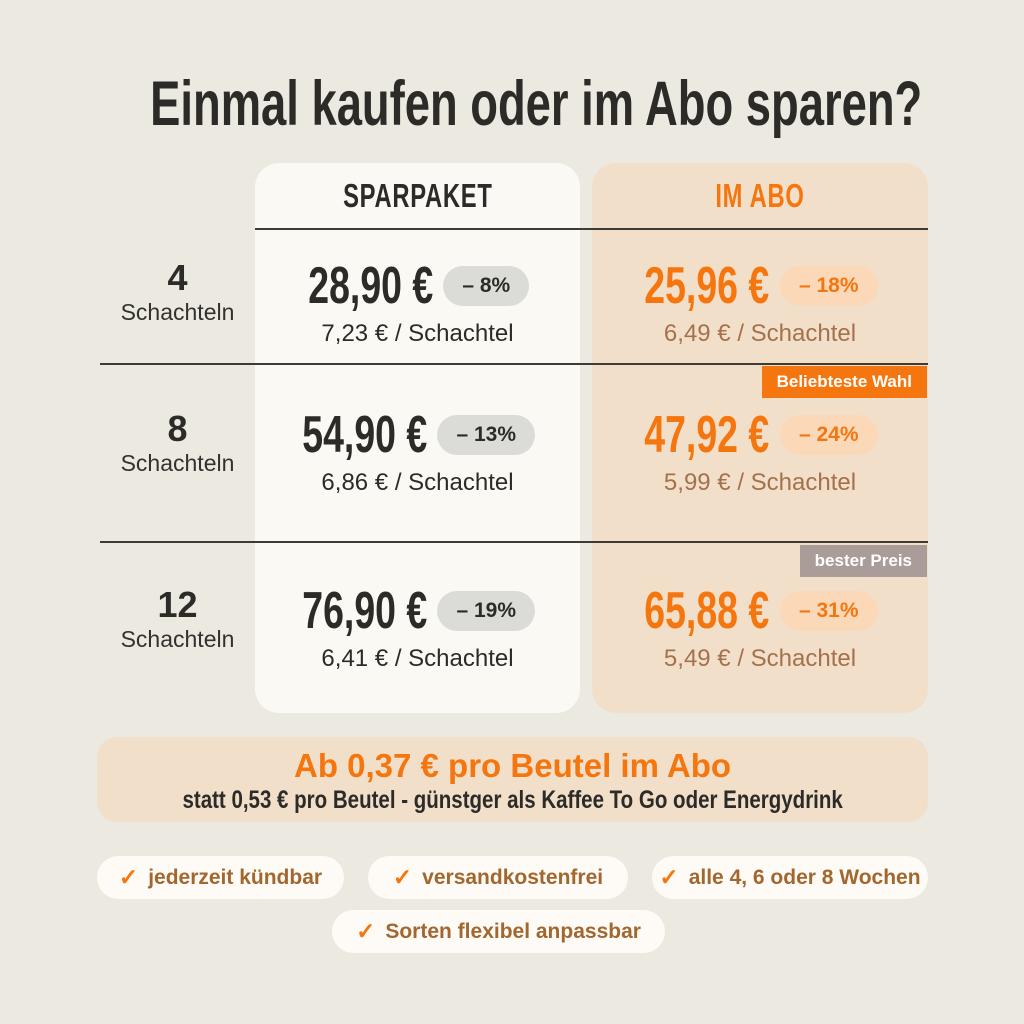 This screenshot has width=1024, height=1024. What do you see at coordinates (486, 435) in the screenshot?
I see `discount-badge: – 13%` at bounding box center [486, 435].